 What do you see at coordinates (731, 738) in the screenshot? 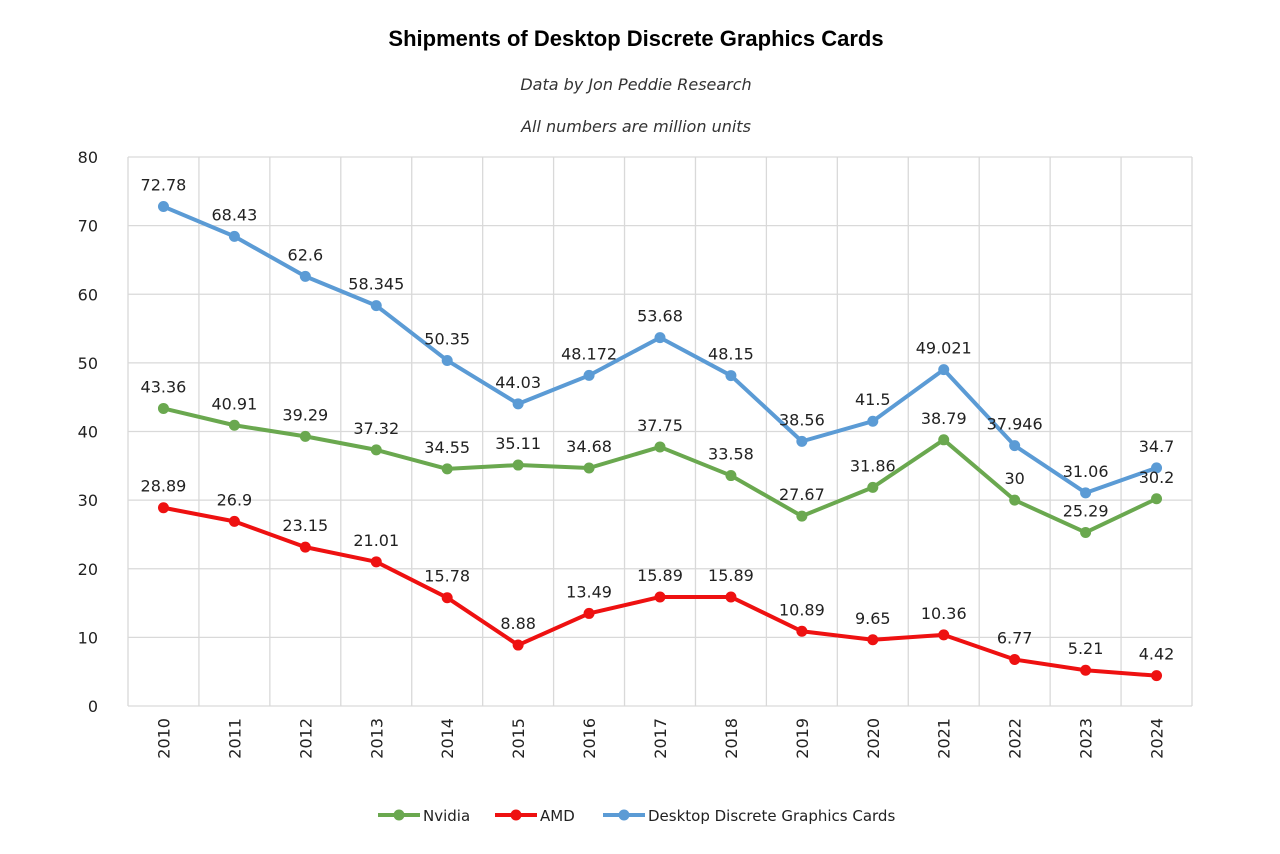
I see `x-tick-label: 2018` at bounding box center [731, 738].